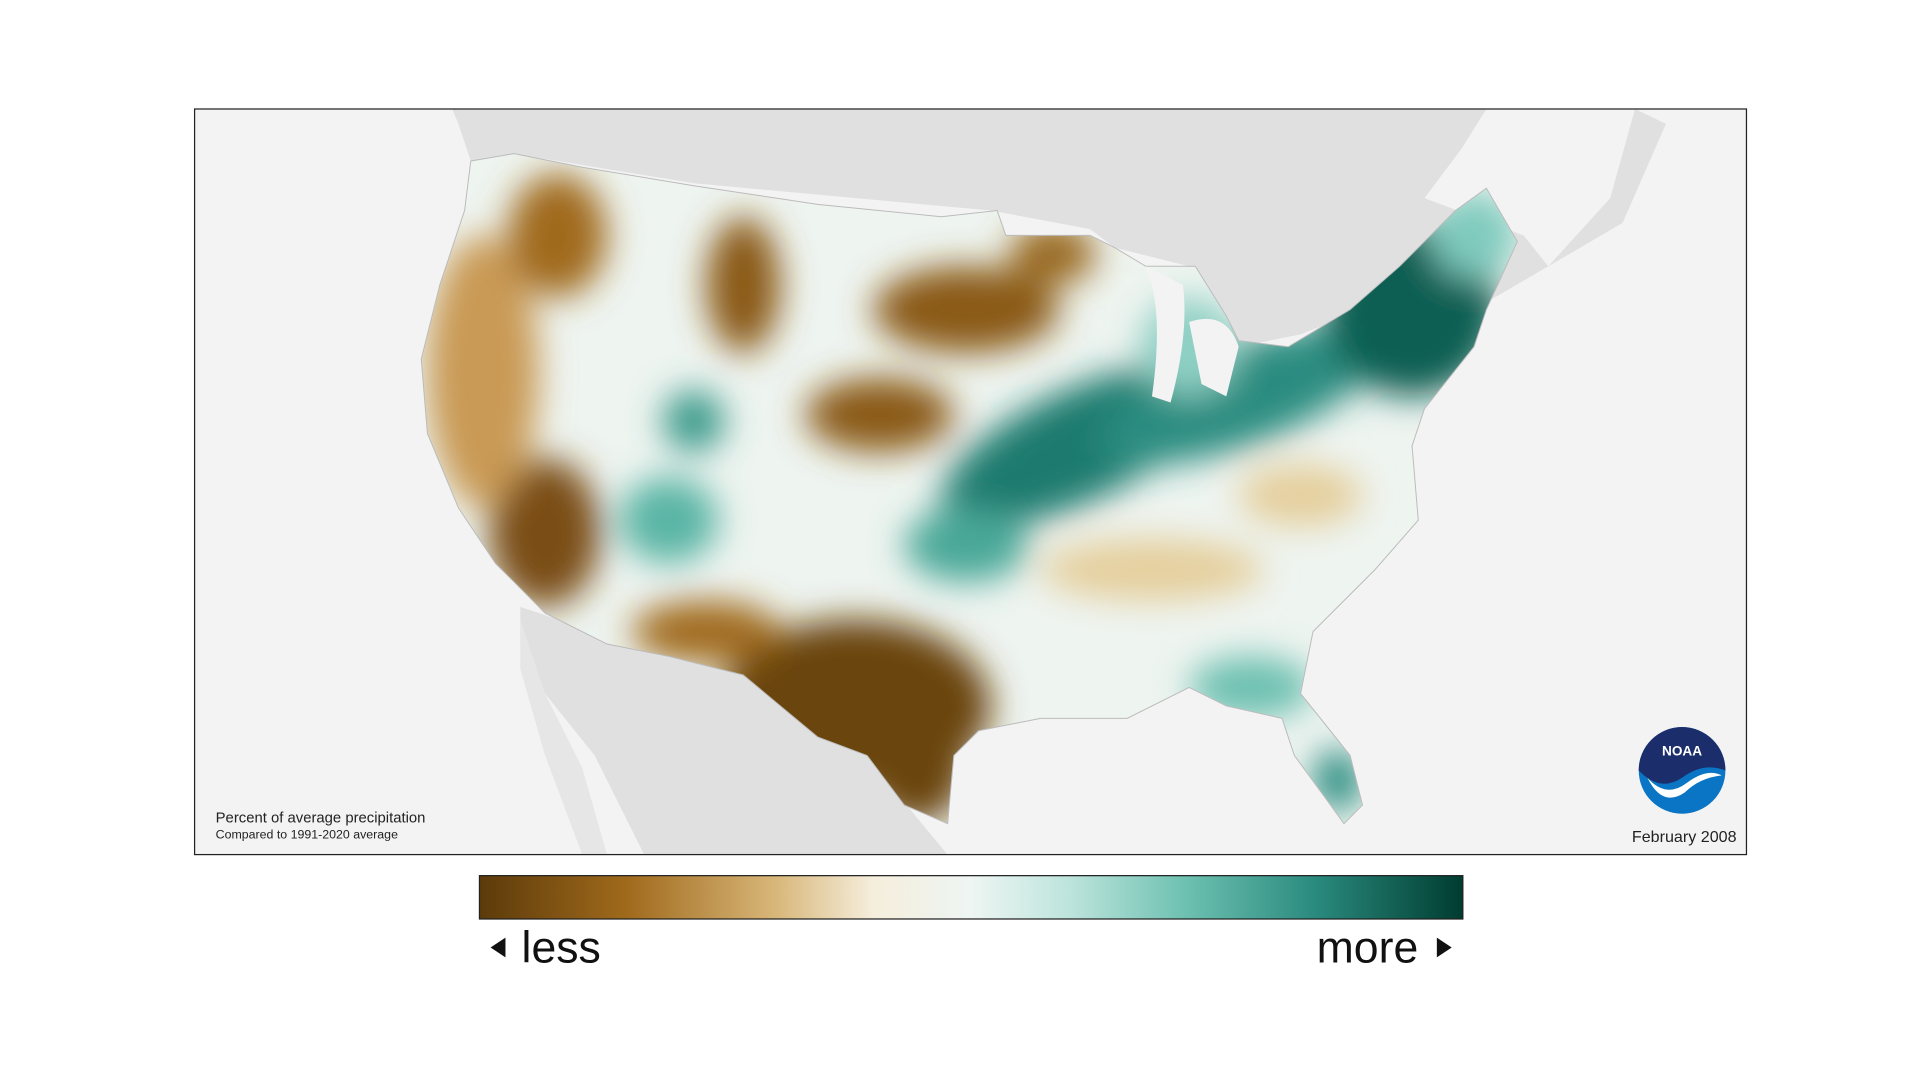  I want to click on noaa-logo: NOAA, so click(1682, 770).